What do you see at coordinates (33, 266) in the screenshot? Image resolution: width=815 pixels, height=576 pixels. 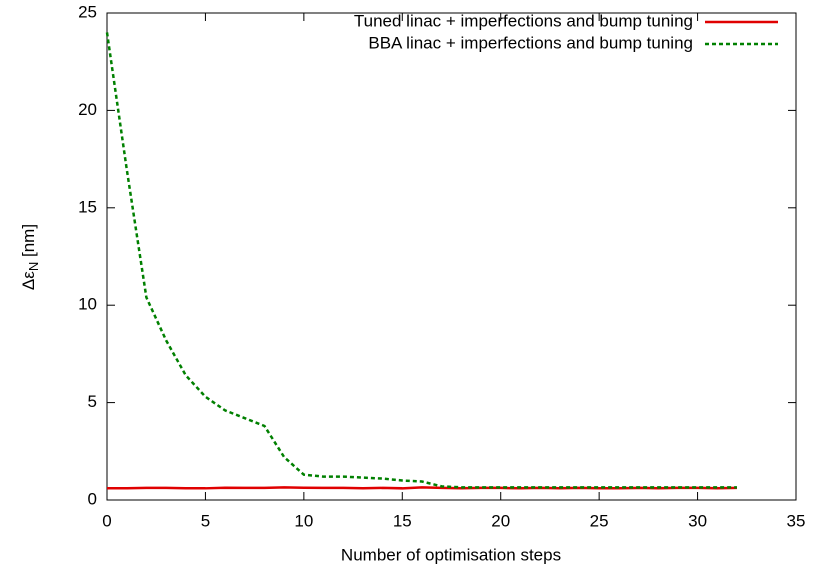 I see `y-label-sub: N` at bounding box center [33, 266].